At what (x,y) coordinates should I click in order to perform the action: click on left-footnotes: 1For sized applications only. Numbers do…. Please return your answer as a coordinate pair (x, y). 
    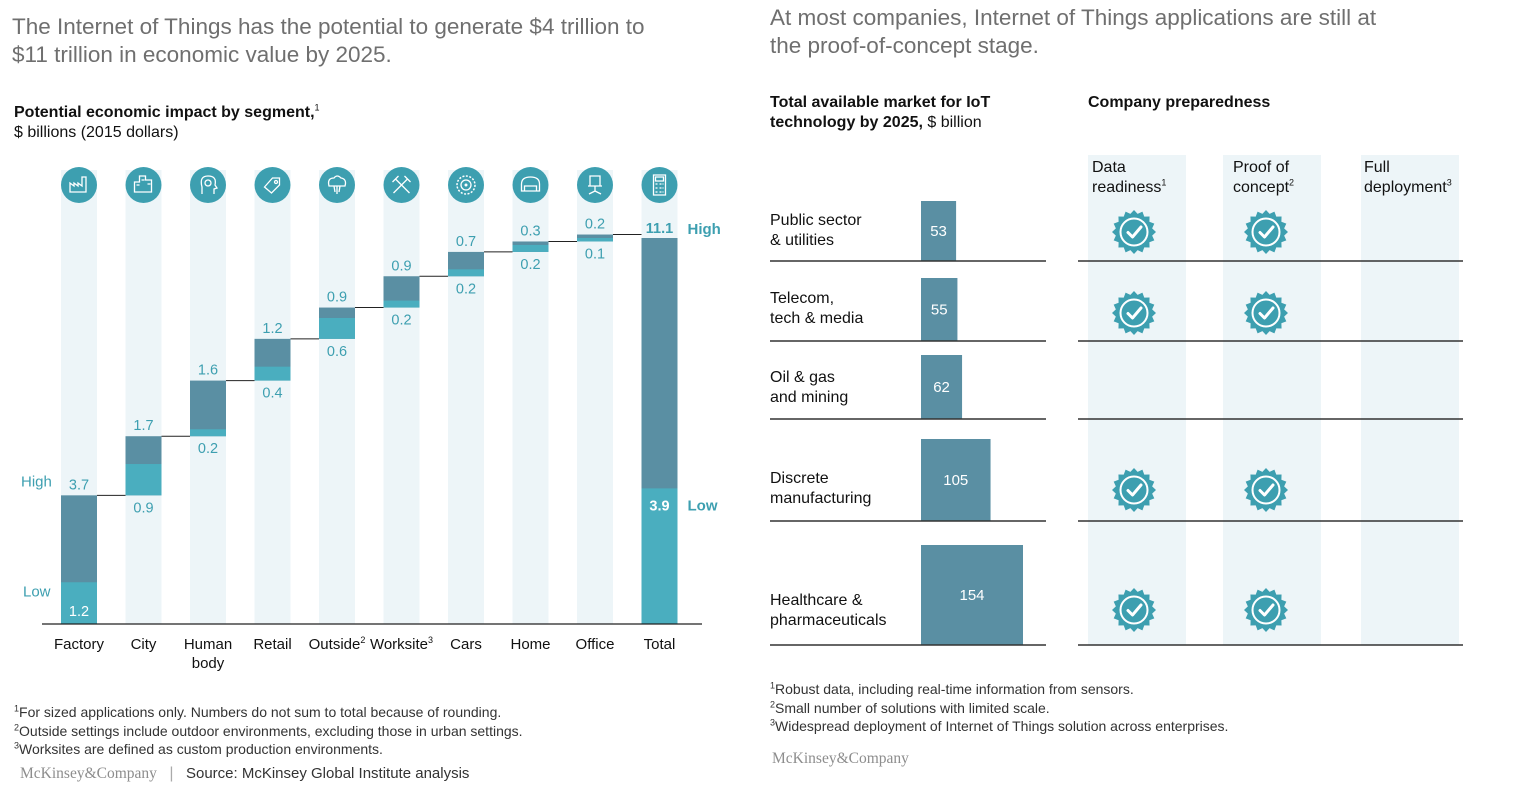
    Looking at the image, I should click on (384, 731).